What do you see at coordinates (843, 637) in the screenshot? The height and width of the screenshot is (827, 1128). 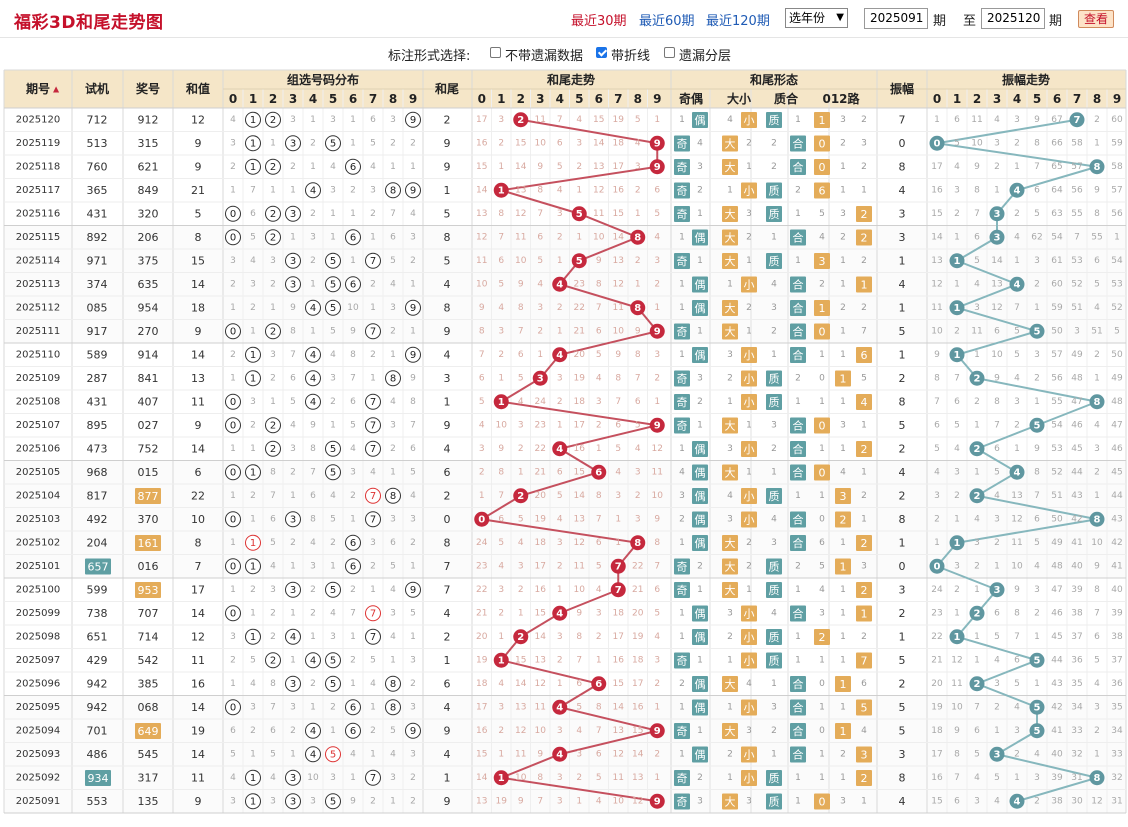 I see `r012-miss: 1` at bounding box center [843, 637].